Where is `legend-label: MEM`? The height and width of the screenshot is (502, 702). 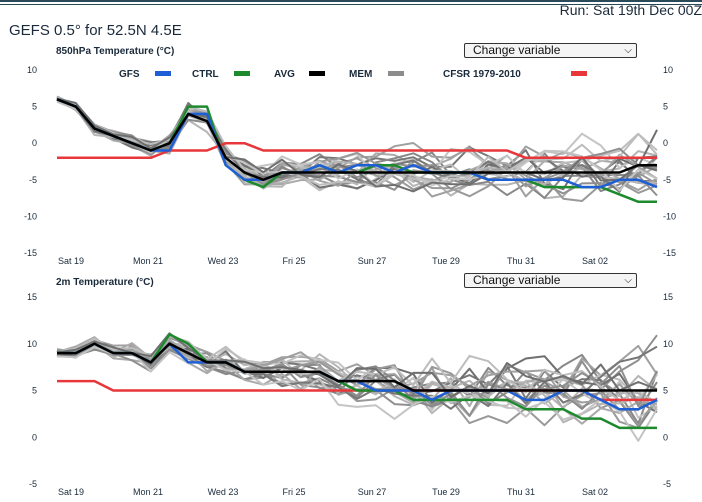 legend-label: MEM is located at coordinates (360, 74).